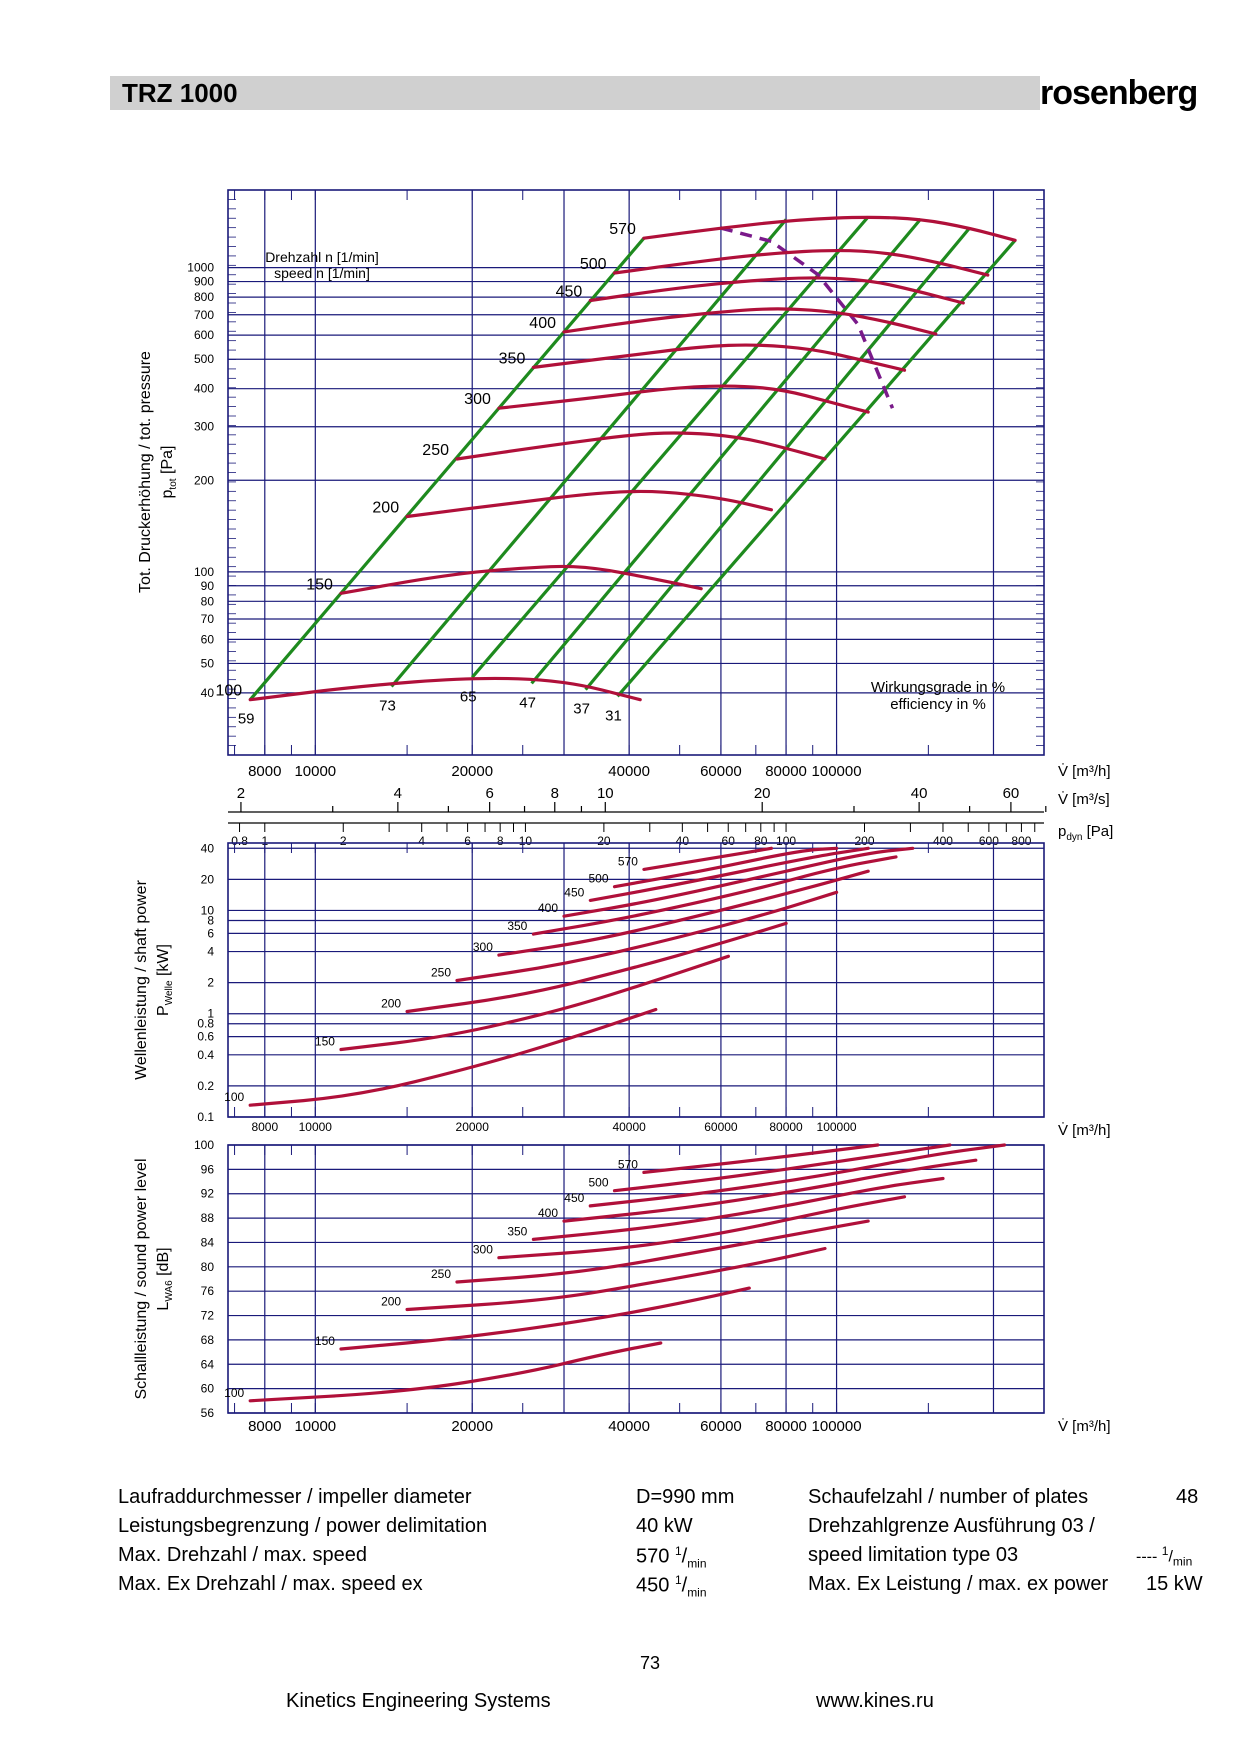 This screenshot has width=1240, height=1755. I want to click on spec-value-speed-limit: ---- 1/min, so click(1164, 1556).